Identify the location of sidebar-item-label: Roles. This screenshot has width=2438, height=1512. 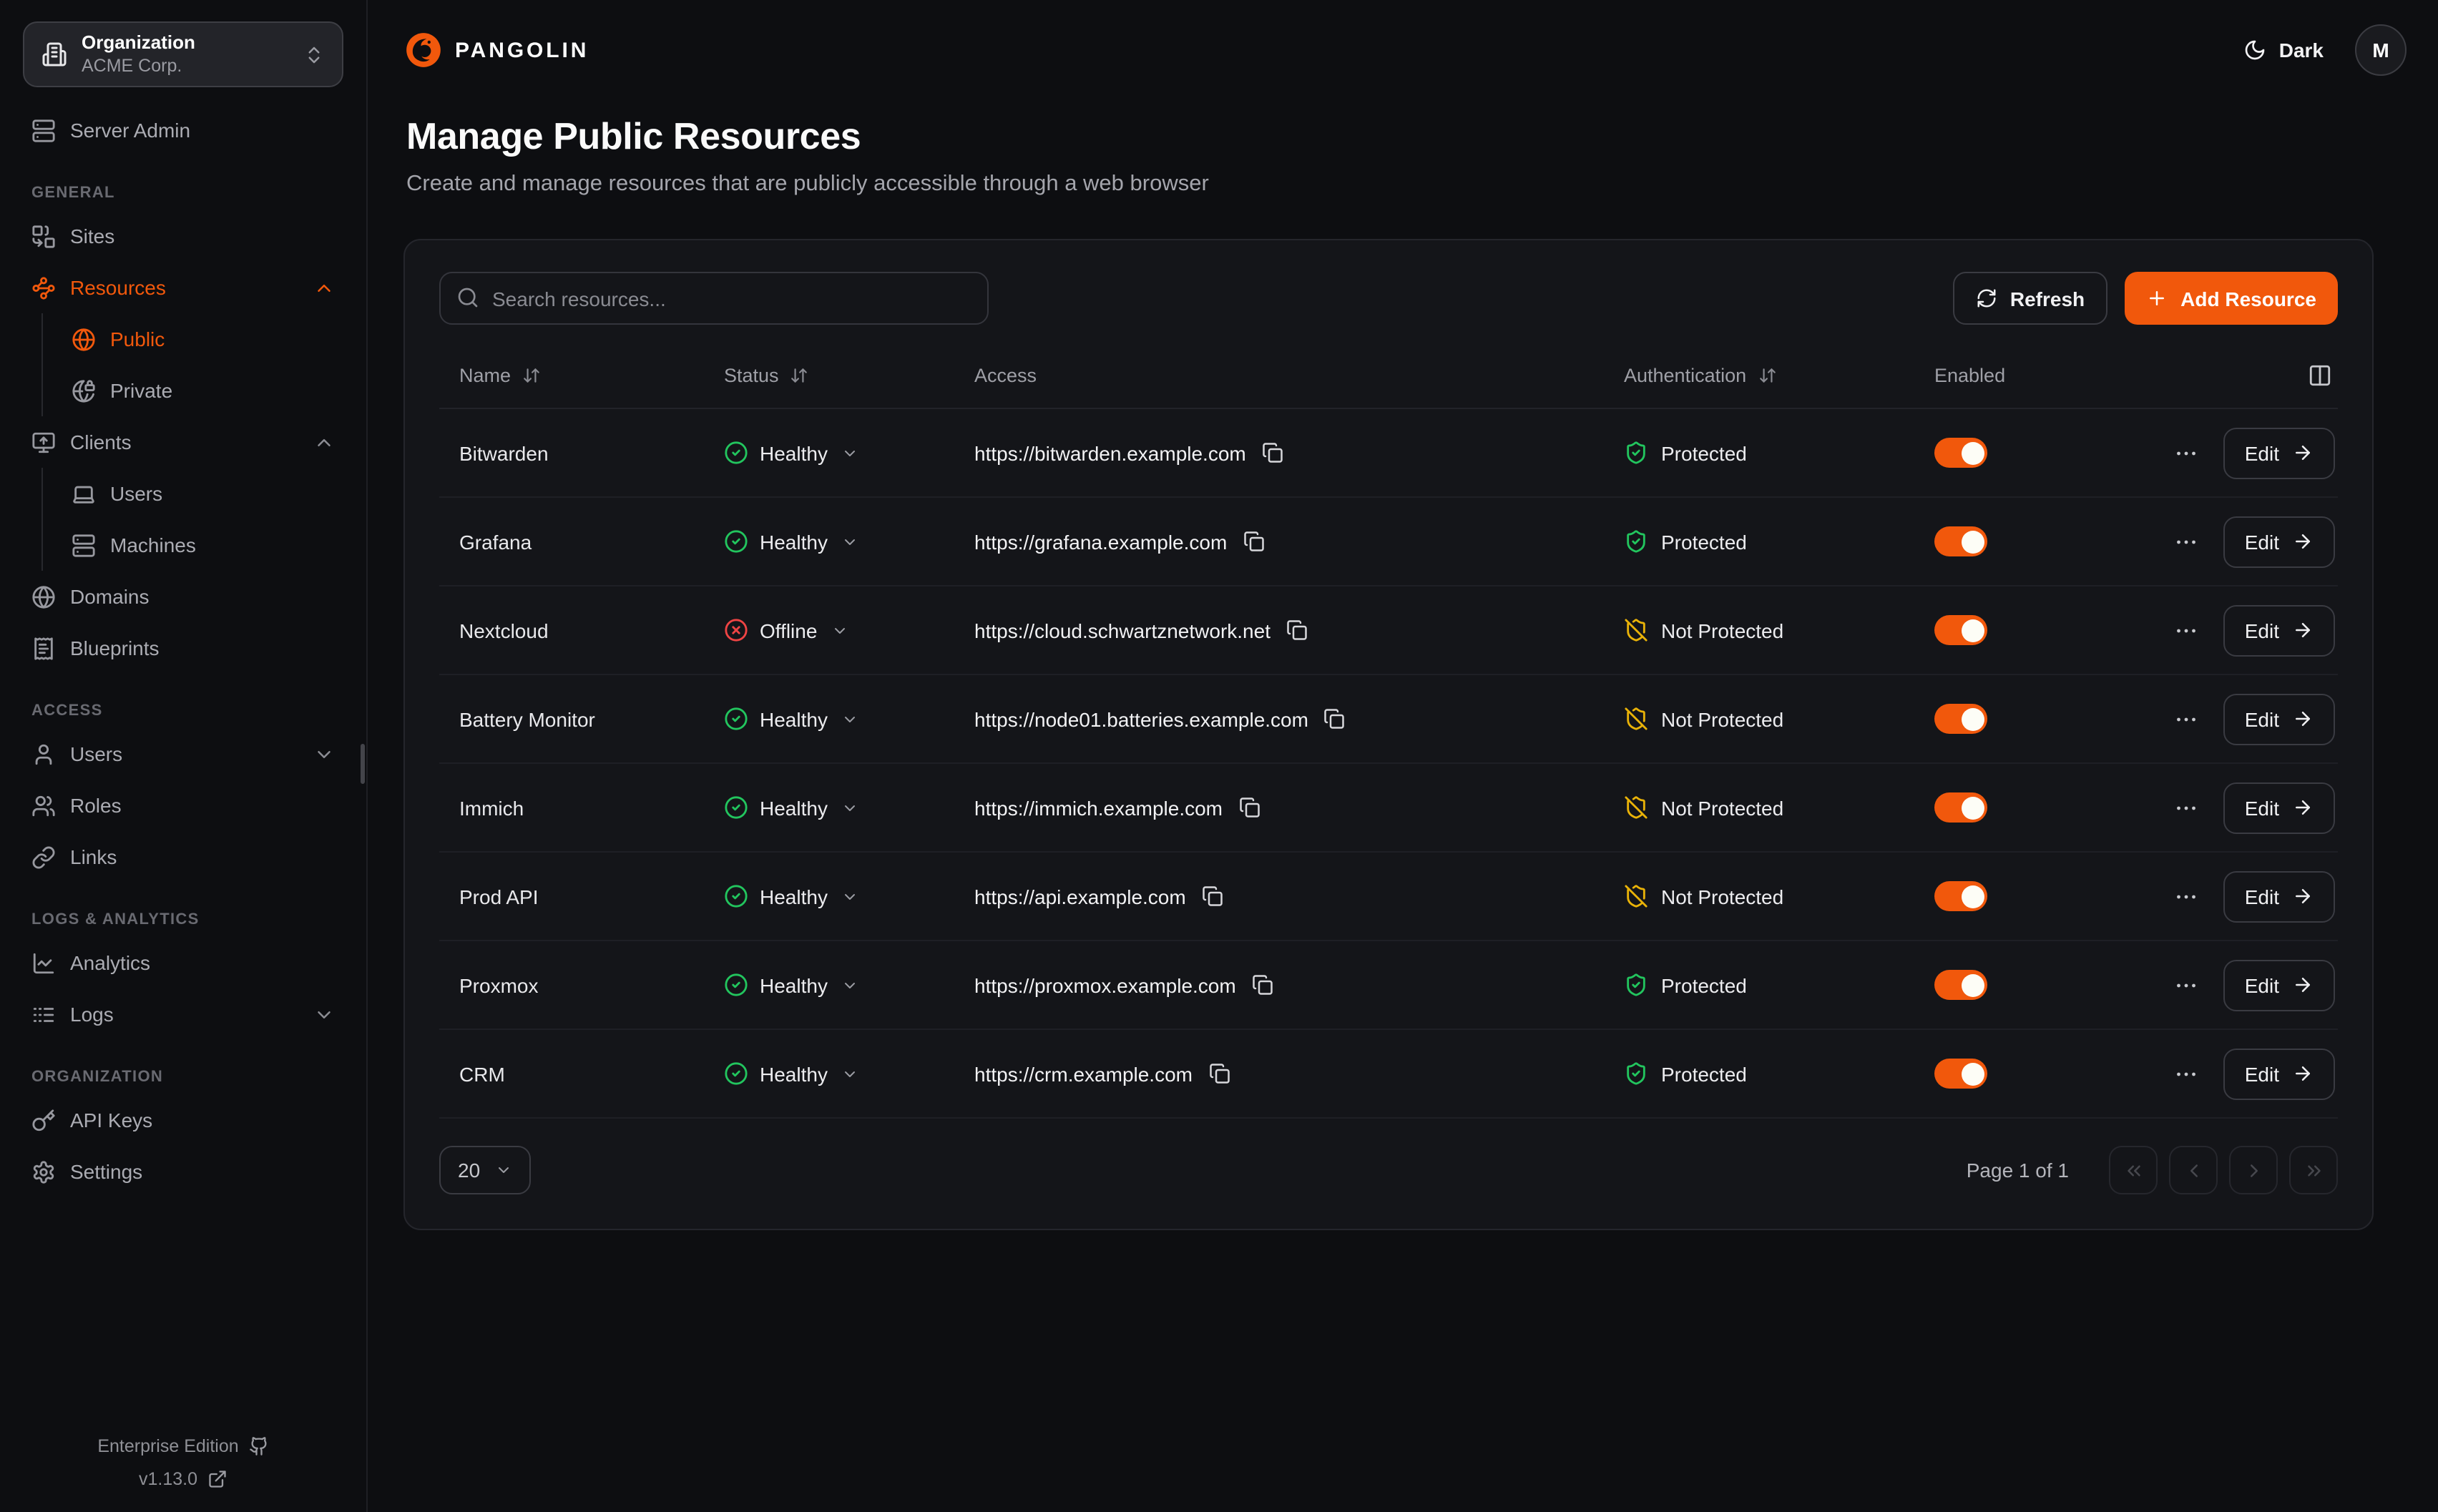
(96, 805).